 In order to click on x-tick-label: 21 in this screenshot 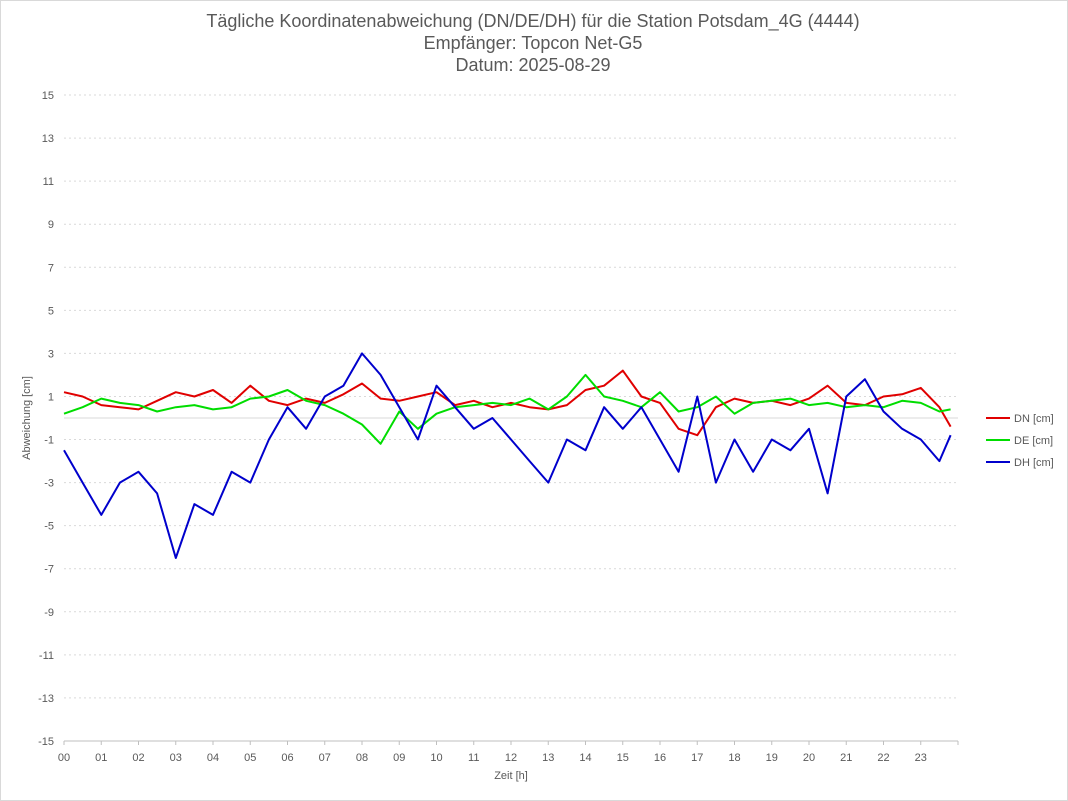, I will do `click(846, 758)`.